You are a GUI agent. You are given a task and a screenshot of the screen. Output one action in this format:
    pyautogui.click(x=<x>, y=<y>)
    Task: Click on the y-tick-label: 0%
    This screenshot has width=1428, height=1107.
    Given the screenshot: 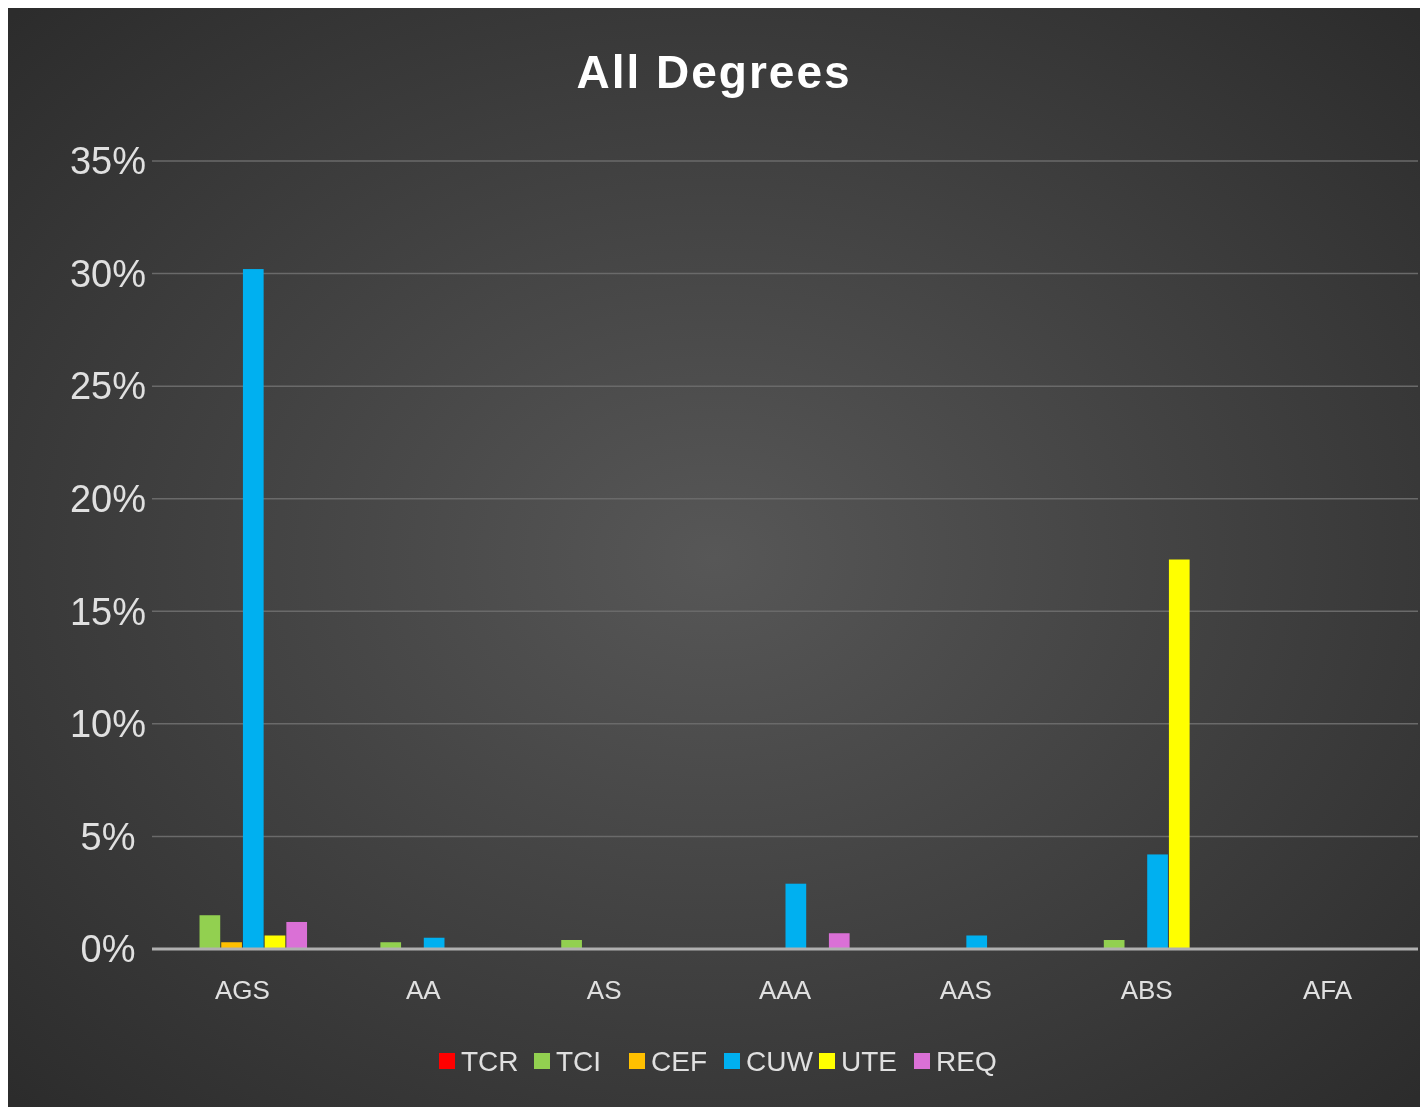 What is the action you would take?
    pyautogui.click(x=108, y=949)
    